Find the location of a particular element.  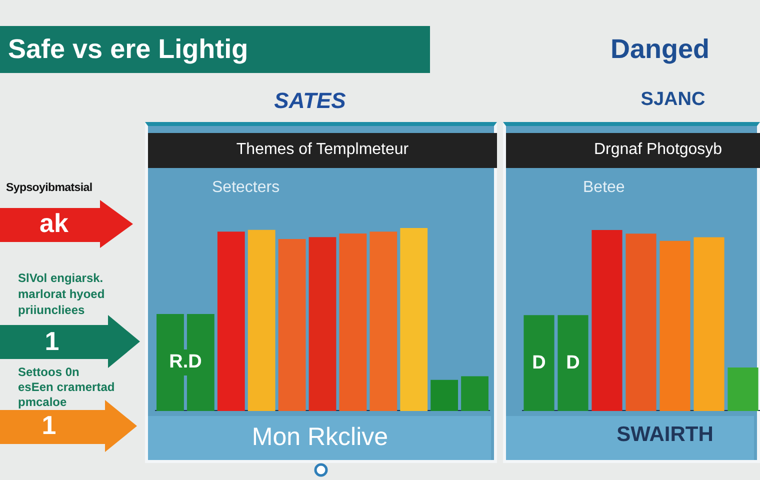

chart-subtitle: SJANC is located at coordinates (673, 100).